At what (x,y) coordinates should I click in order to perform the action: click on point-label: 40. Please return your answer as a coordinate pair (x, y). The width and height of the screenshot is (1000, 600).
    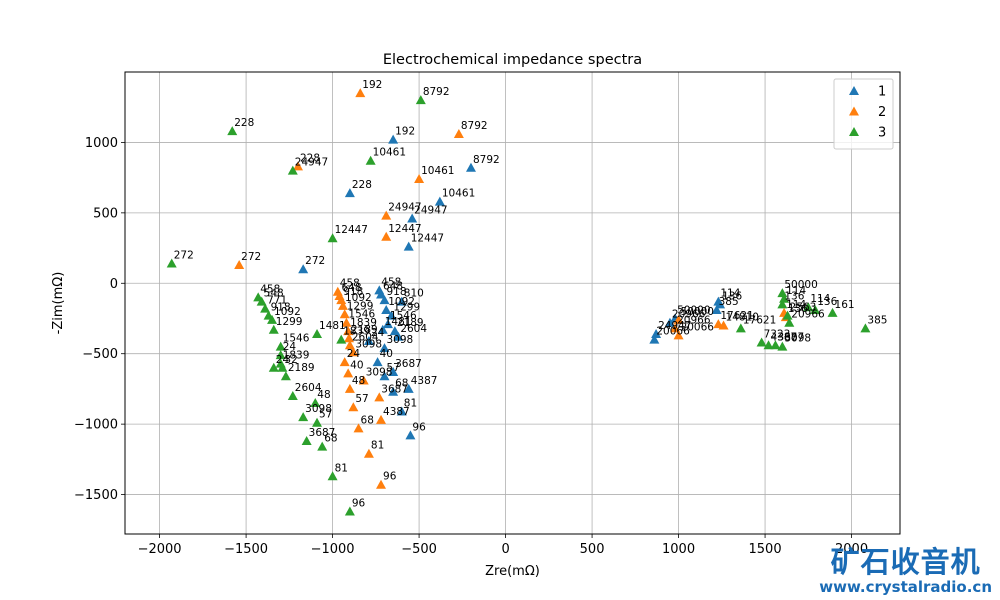
    Looking at the image, I should click on (356, 365).